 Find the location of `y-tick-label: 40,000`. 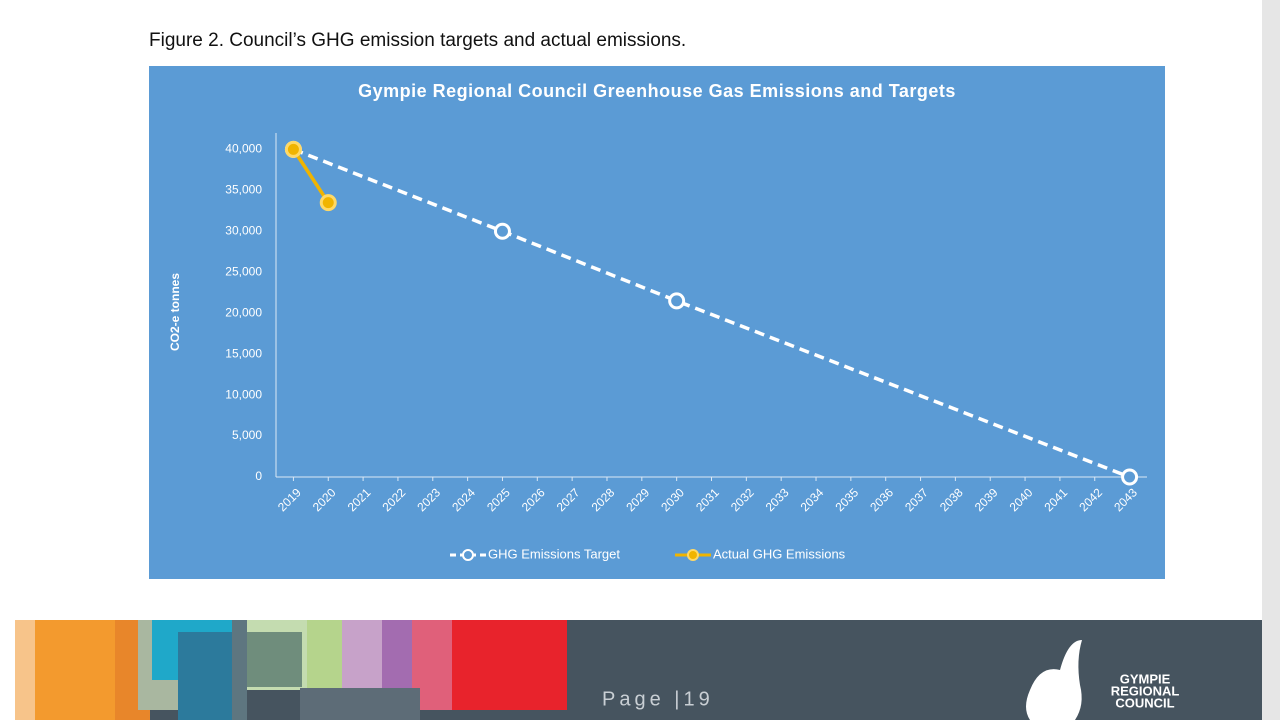

y-tick-label: 40,000 is located at coordinates (243, 149).